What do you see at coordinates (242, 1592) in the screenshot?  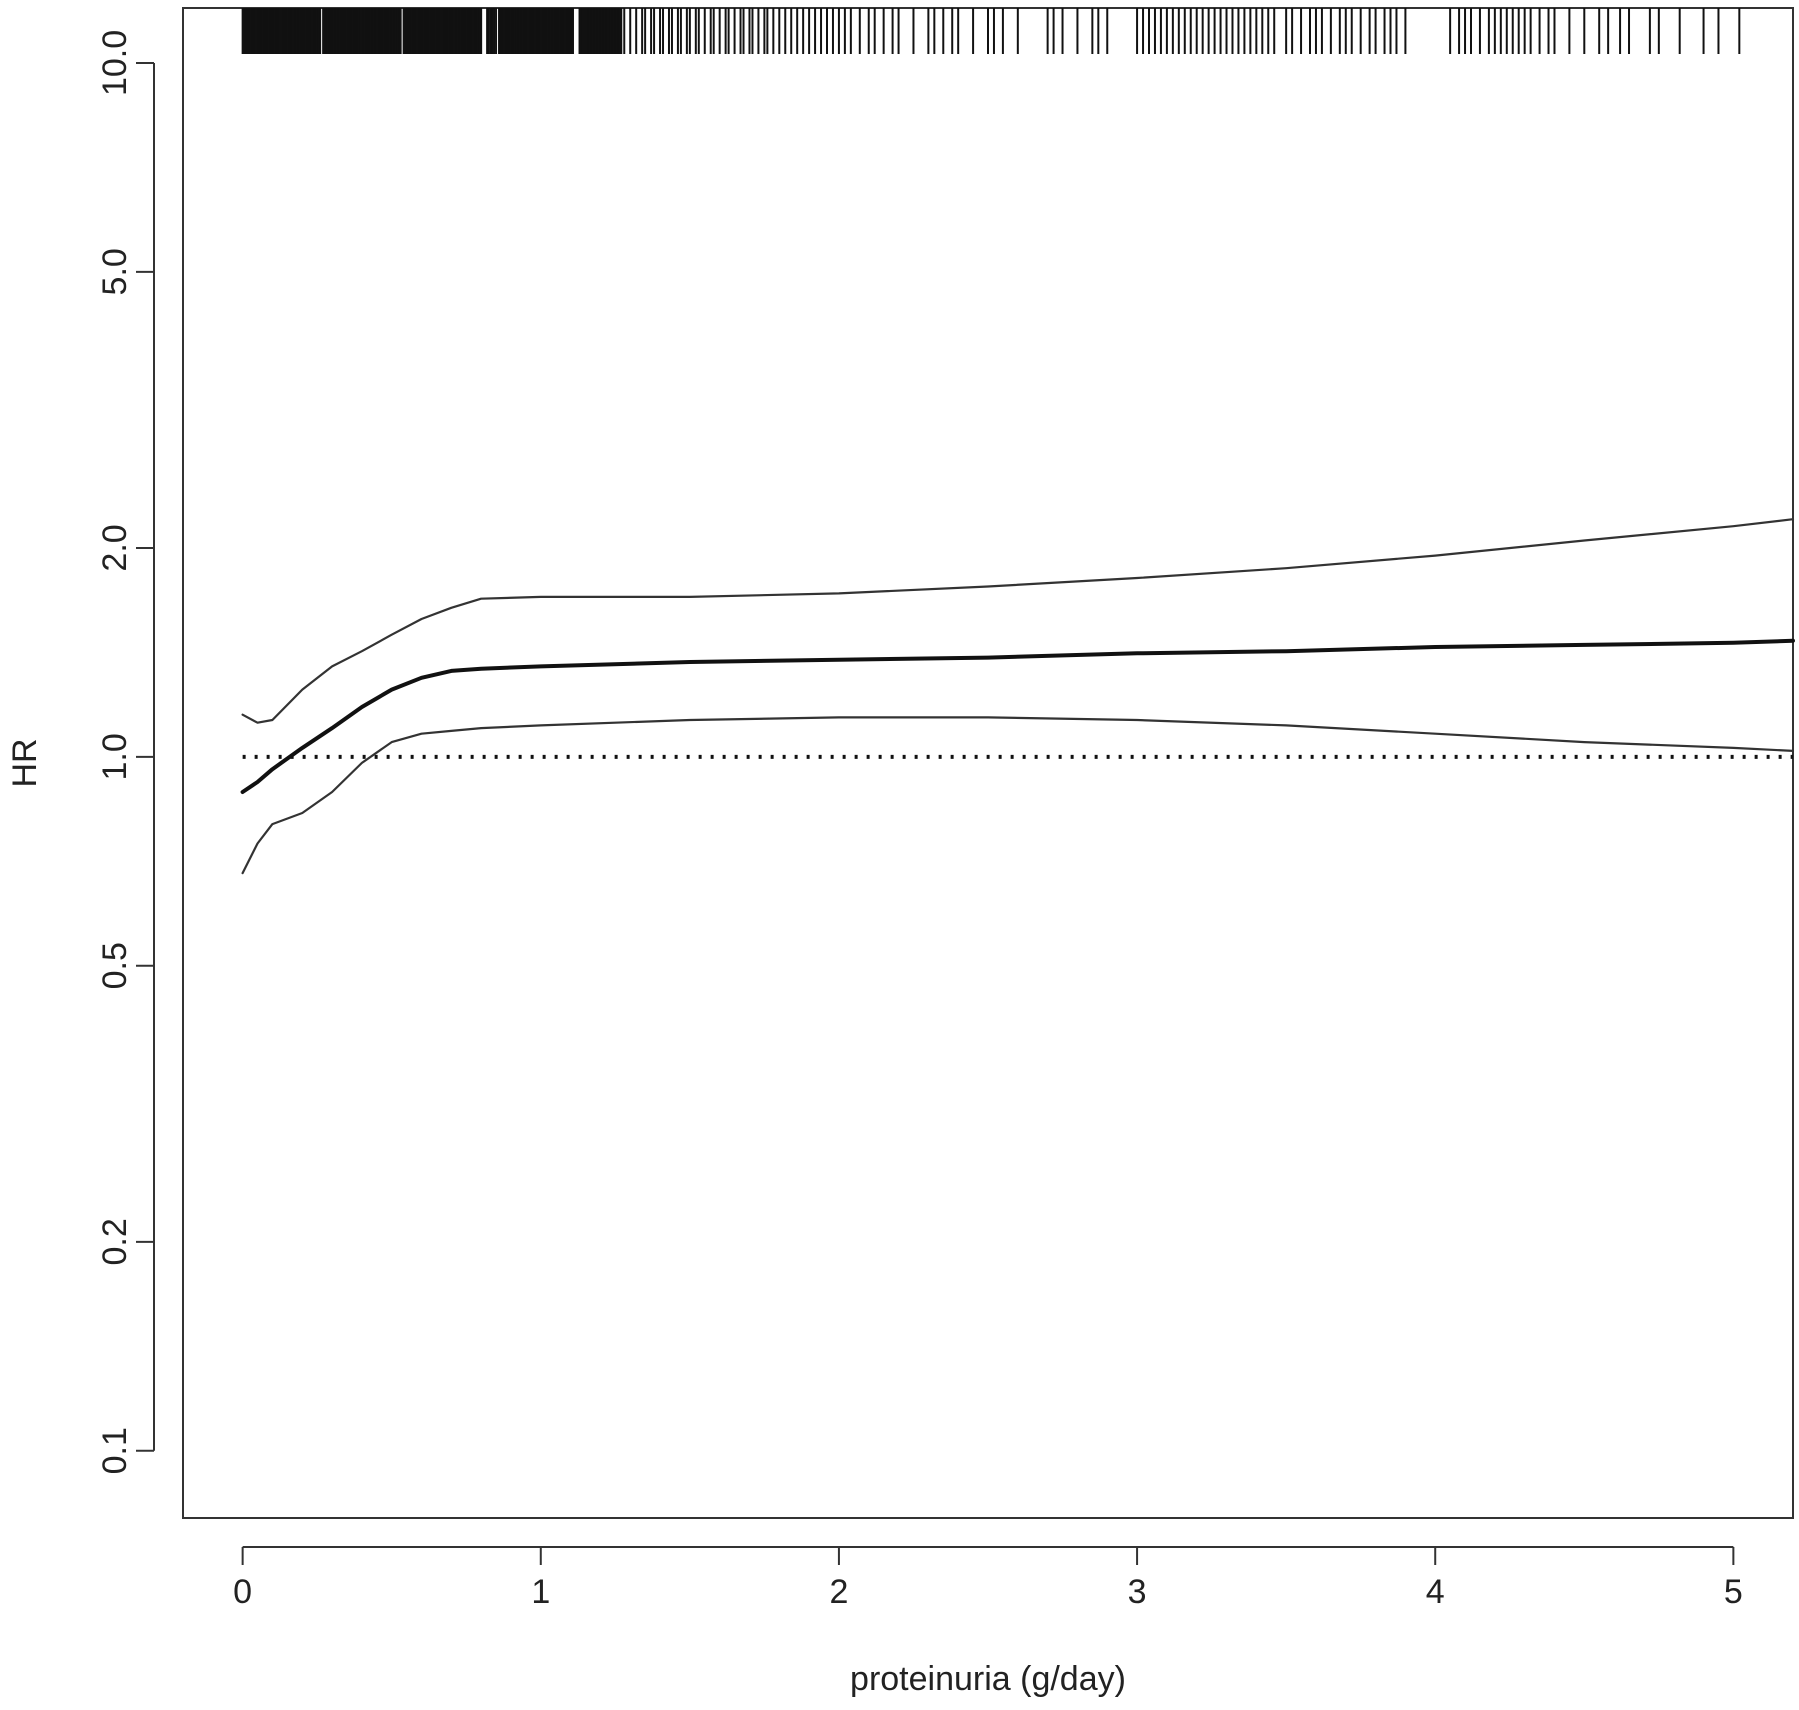 I see `x-tick-label: 0` at bounding box center [242, 1592].